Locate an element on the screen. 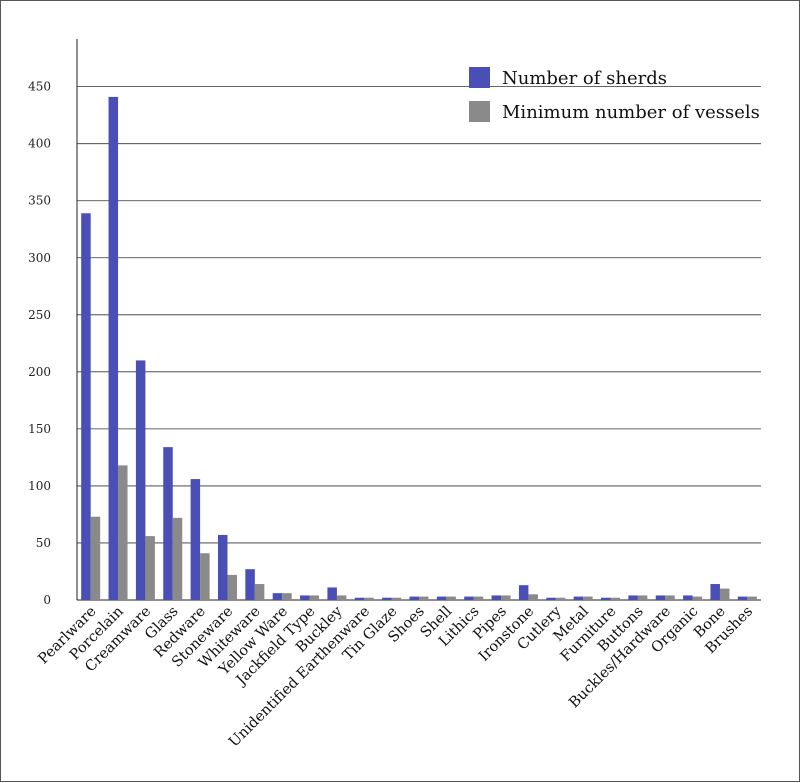  y-tick-label: 150 is located at coordinates (39, 429).